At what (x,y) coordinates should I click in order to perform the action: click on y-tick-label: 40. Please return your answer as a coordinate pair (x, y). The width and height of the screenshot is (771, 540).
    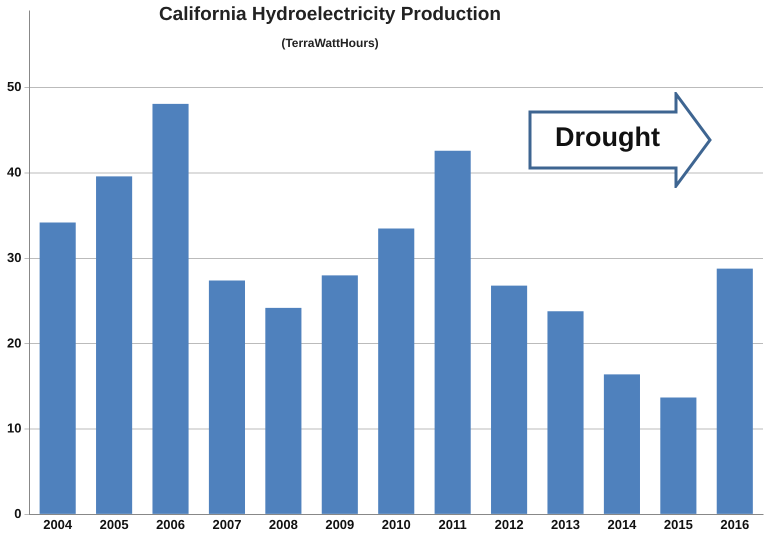
    Looking at the image, I should click on (14, 172).